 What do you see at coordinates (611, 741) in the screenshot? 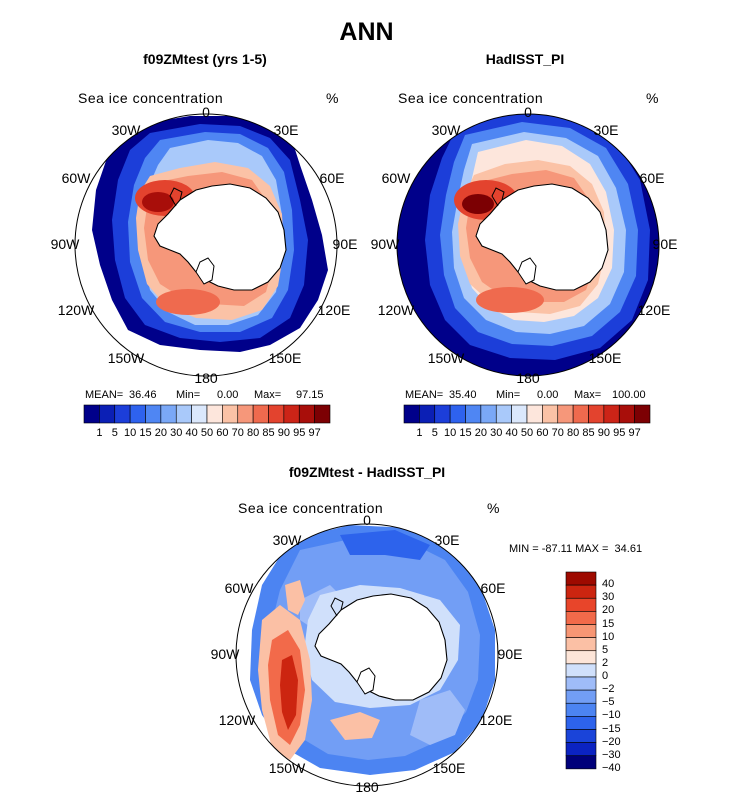
I see `diff-colorbar-tick: −20` at bounding box center [611, 741].